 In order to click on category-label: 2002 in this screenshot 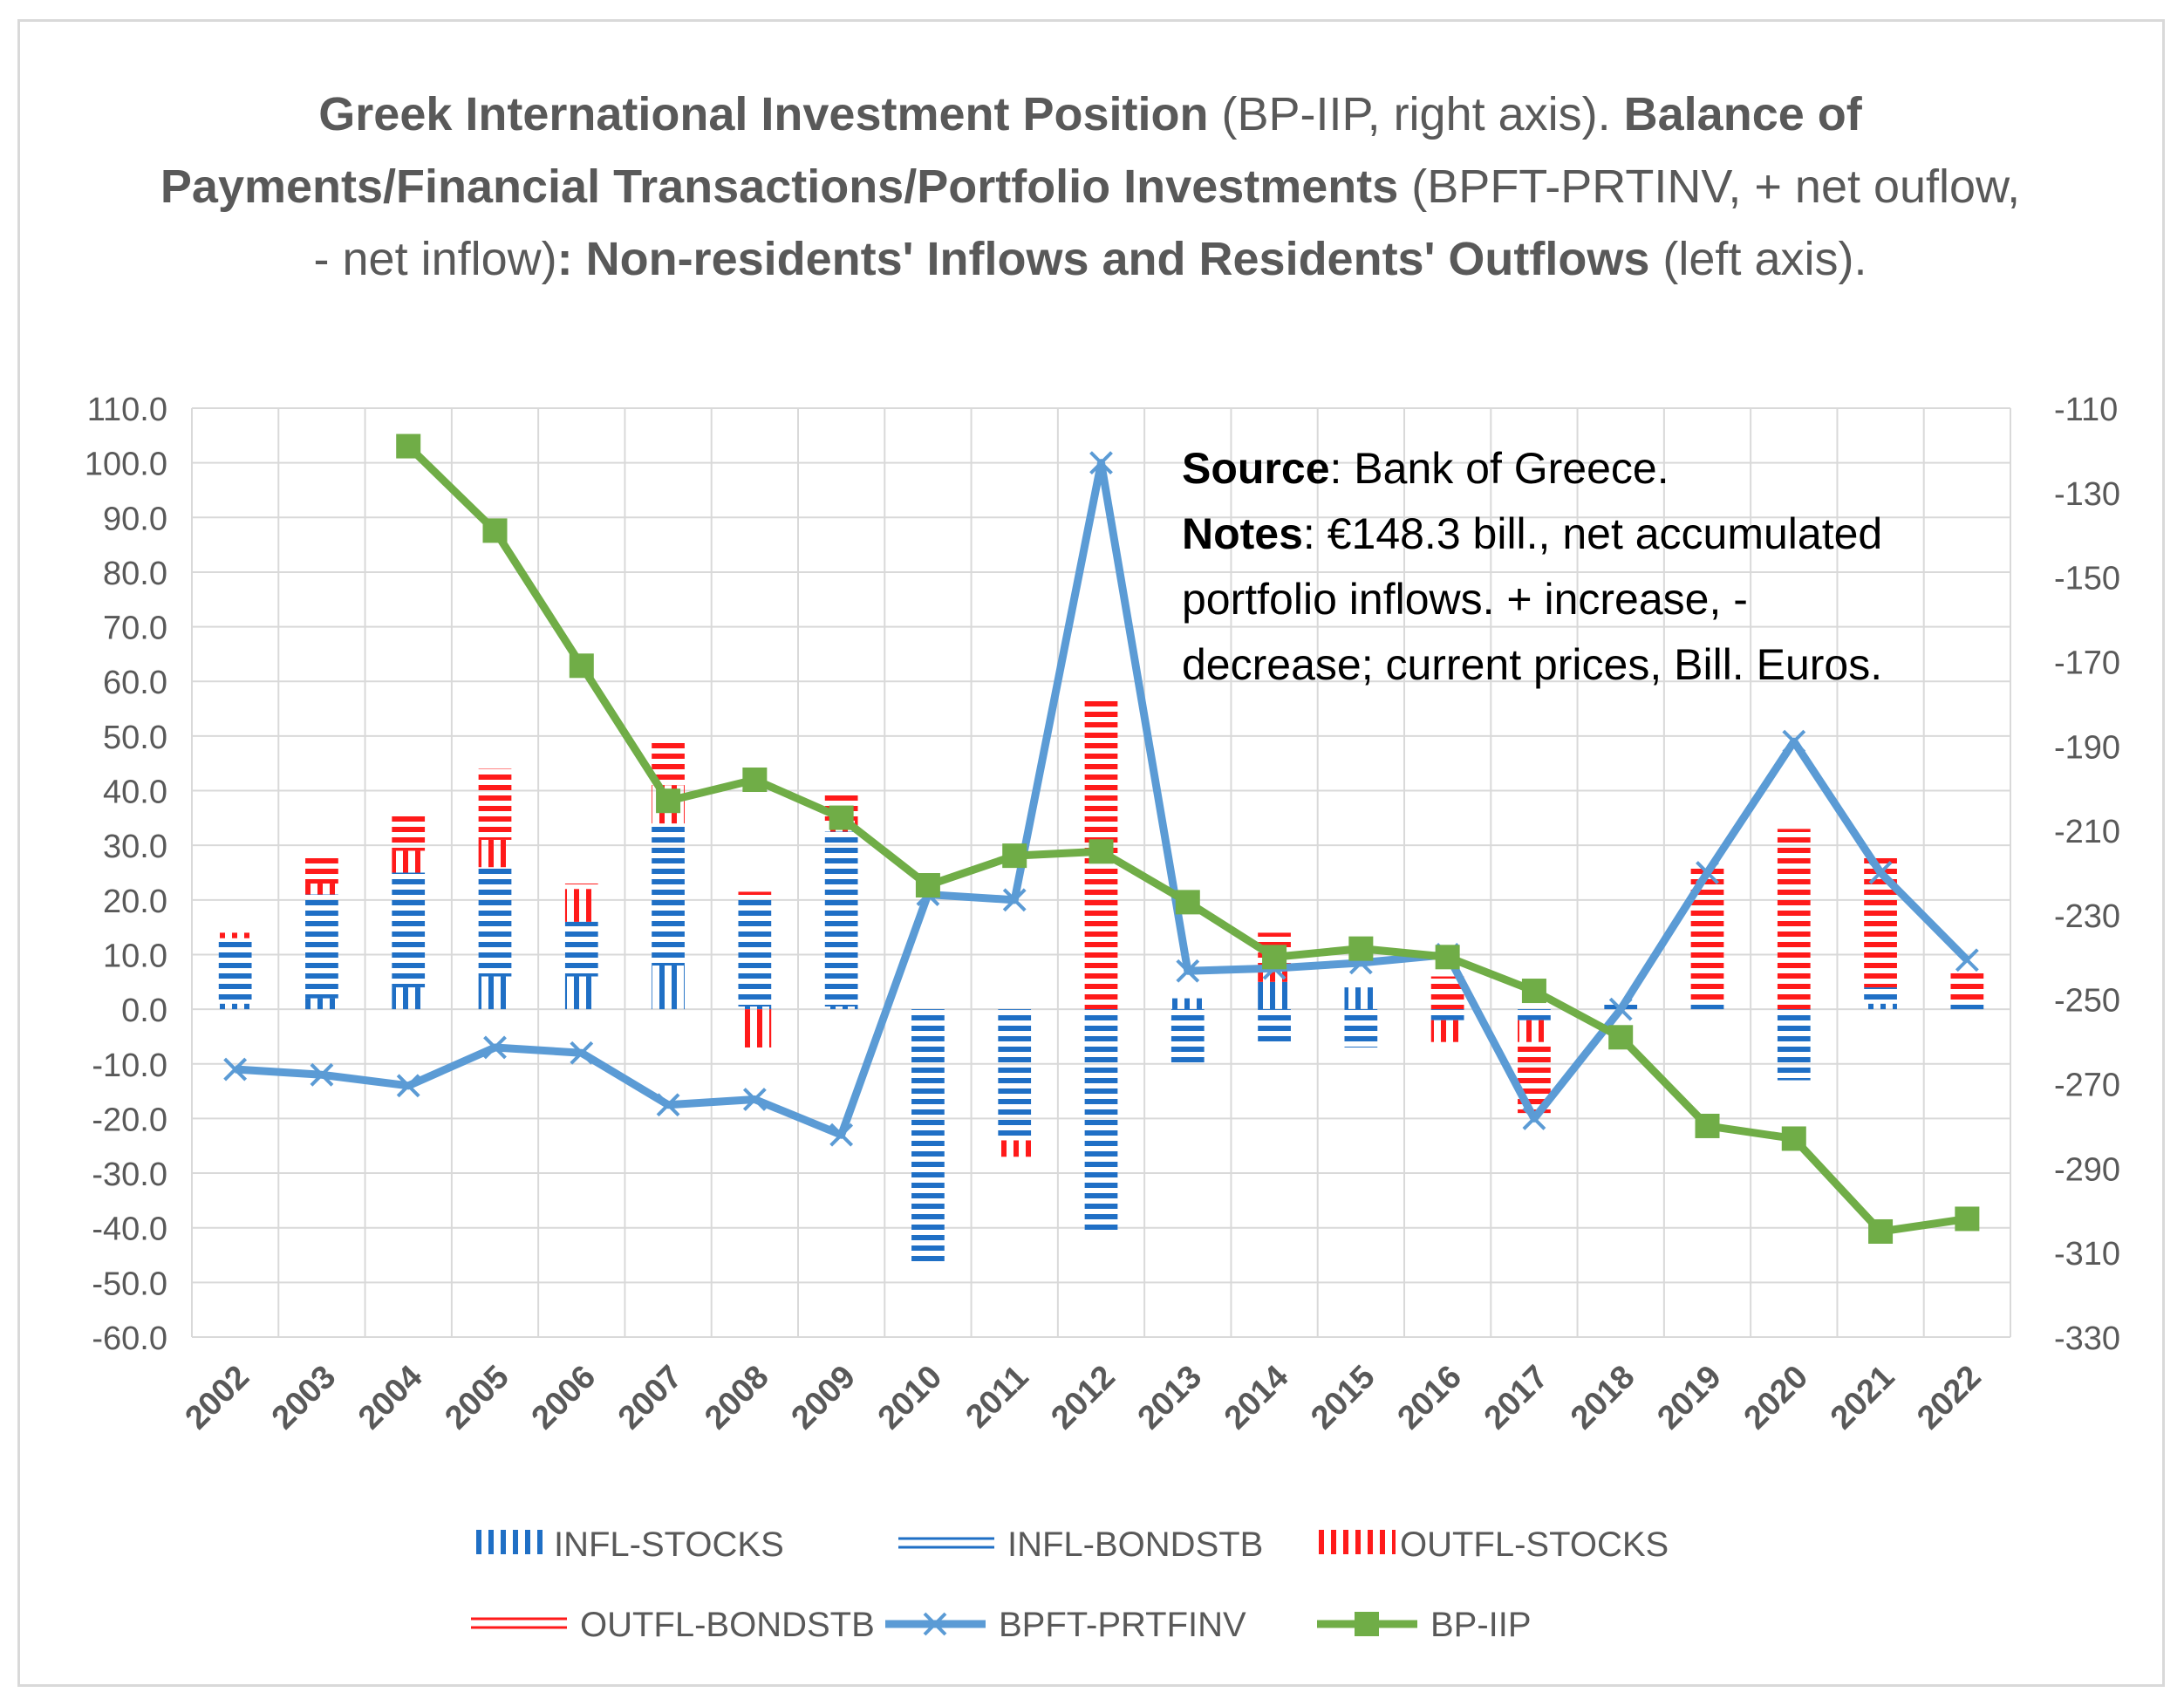, I will do `click(217, 1397)`.